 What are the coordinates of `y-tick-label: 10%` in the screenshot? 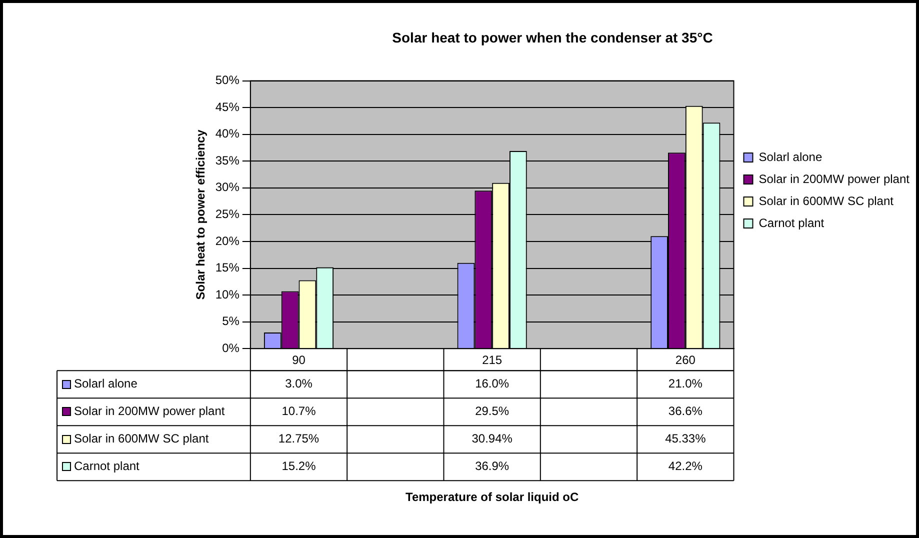 It's located at (227, 294).